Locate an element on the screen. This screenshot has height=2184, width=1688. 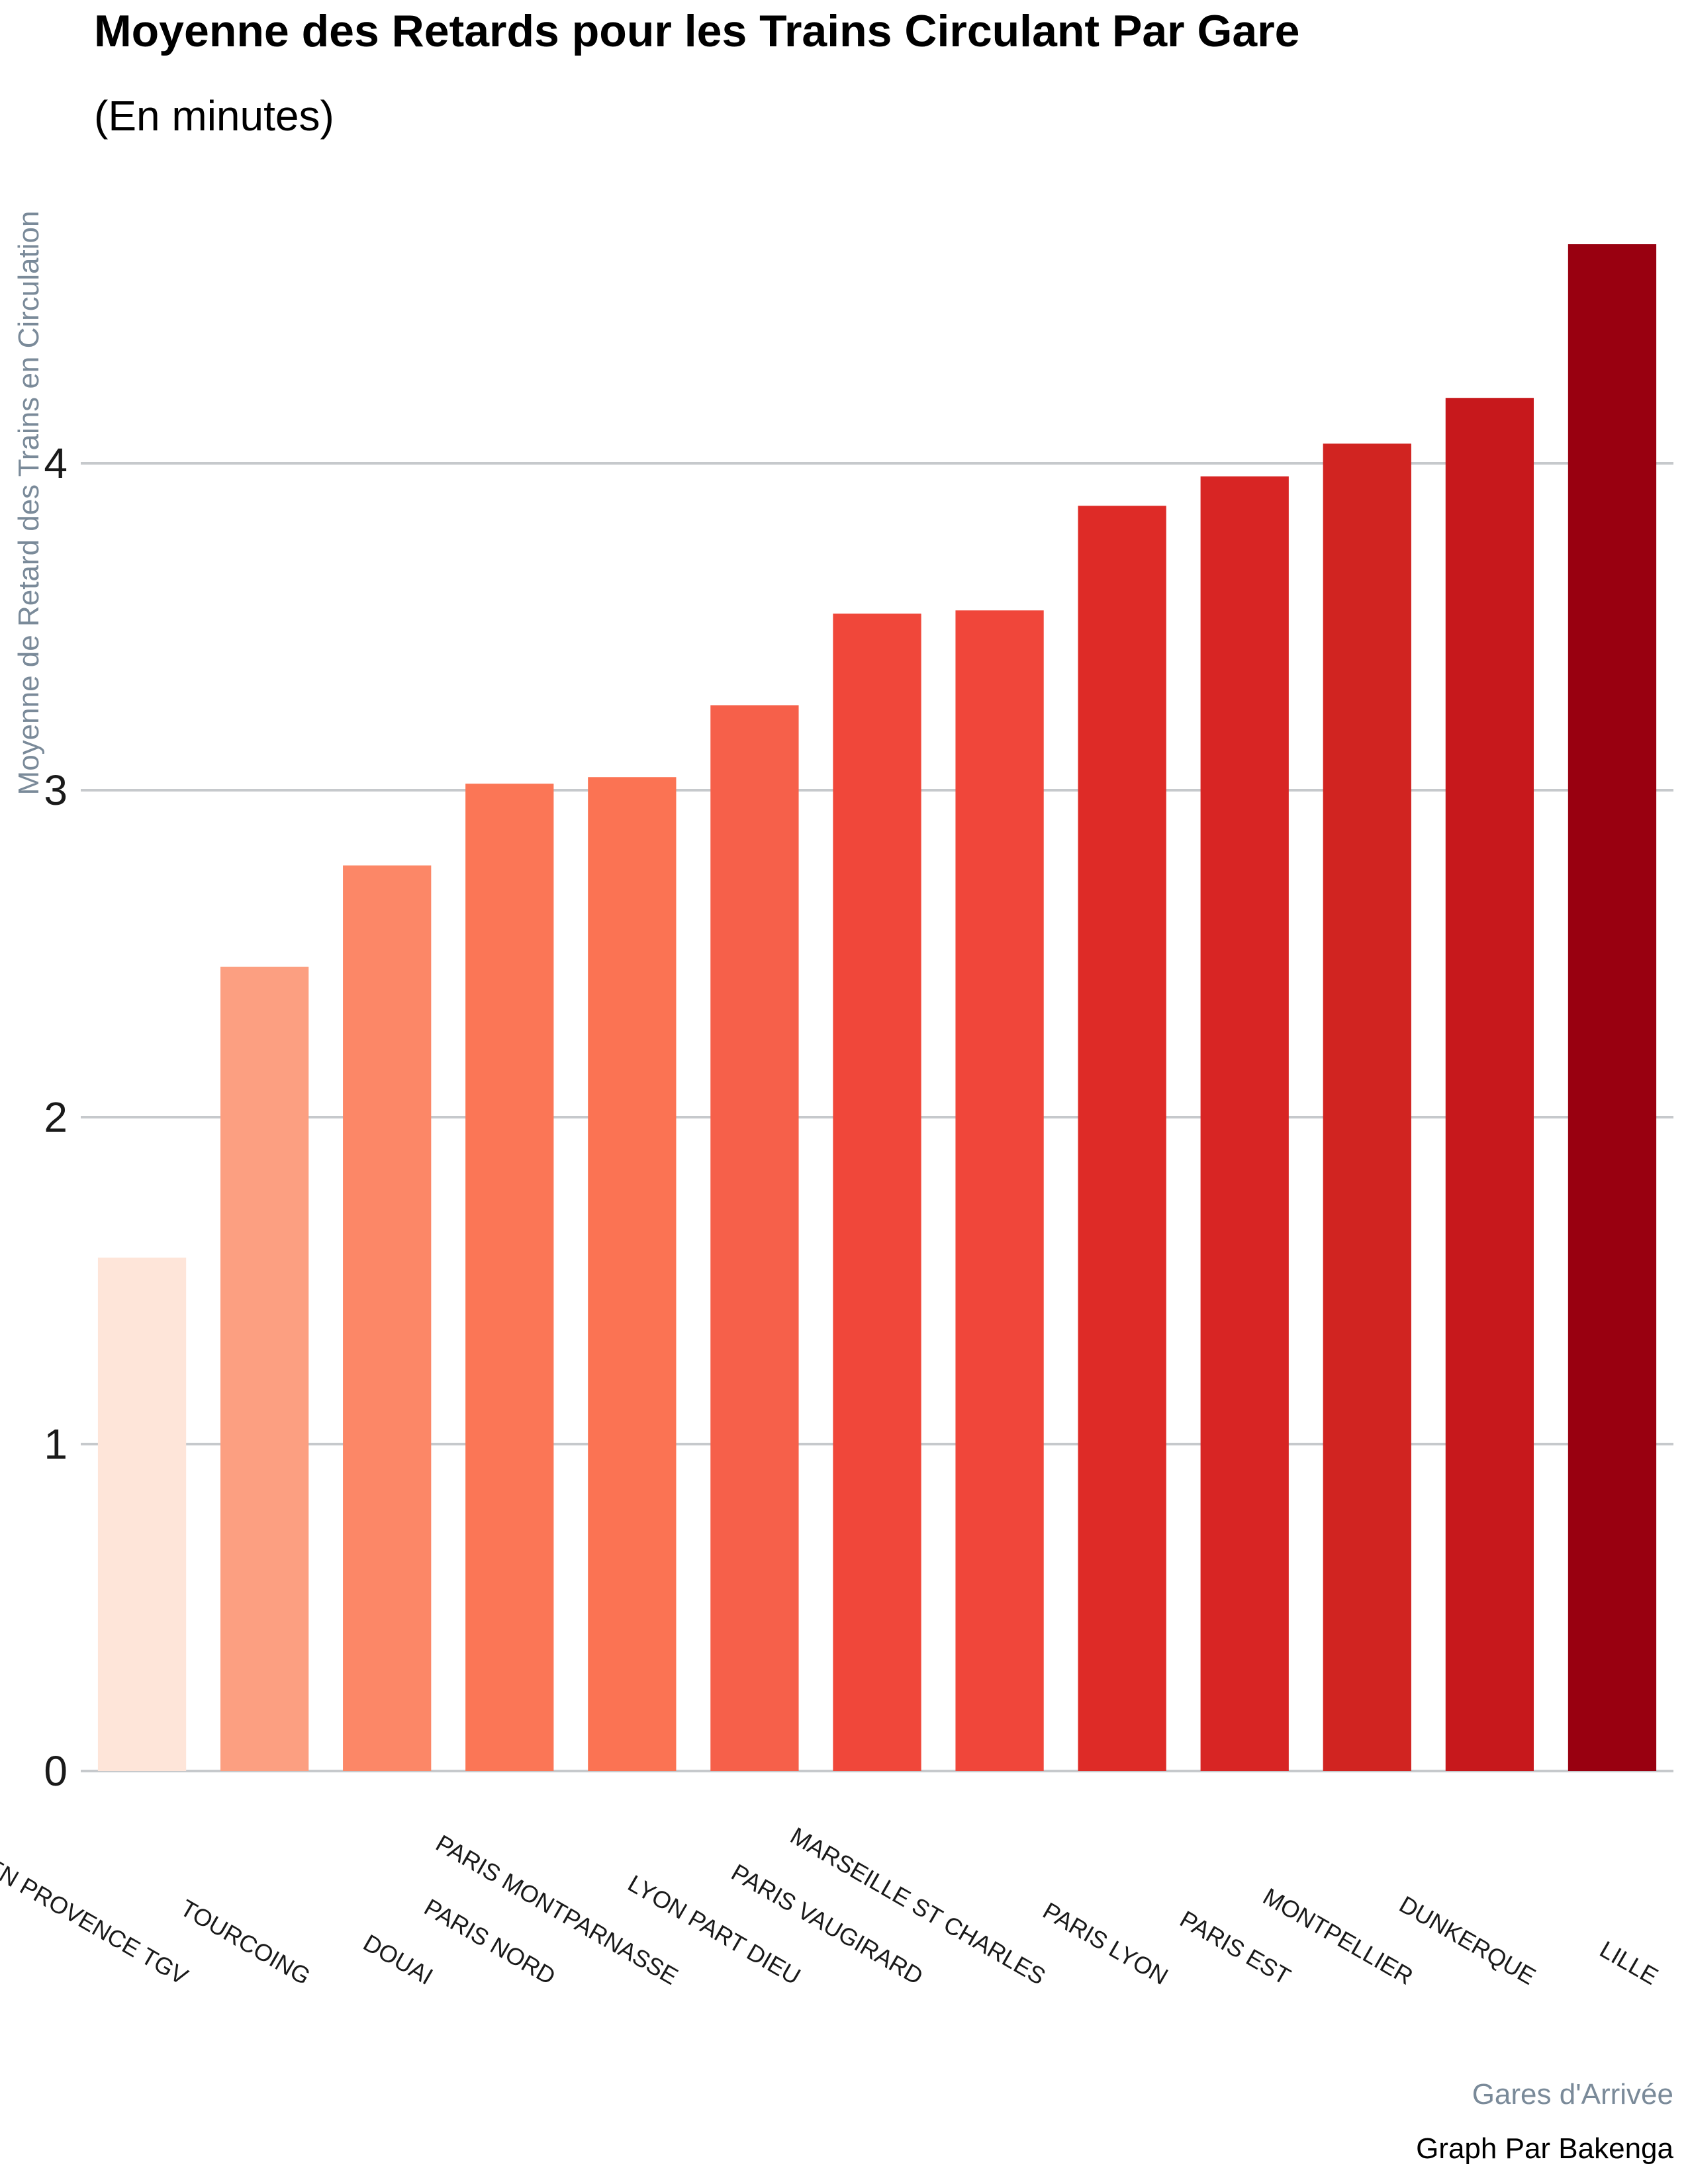
bar-dunkerque is located at coordinates (1489, 1085).